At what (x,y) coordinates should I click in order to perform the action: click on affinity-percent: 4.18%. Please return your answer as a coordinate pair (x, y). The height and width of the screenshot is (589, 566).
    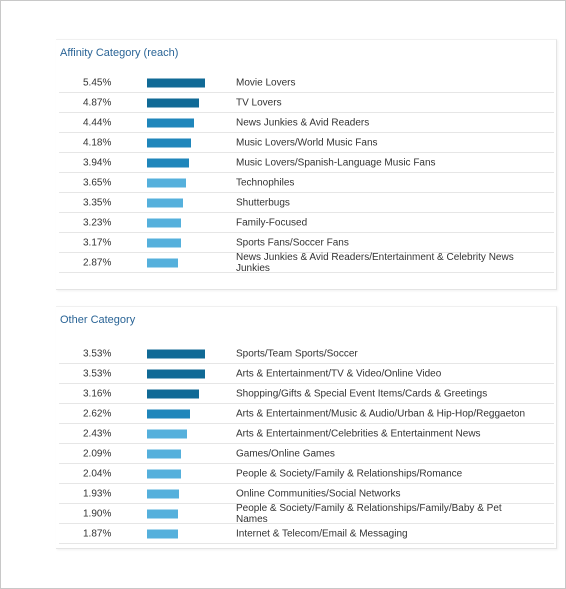
    Looking at the image, I should click on (97, 142).